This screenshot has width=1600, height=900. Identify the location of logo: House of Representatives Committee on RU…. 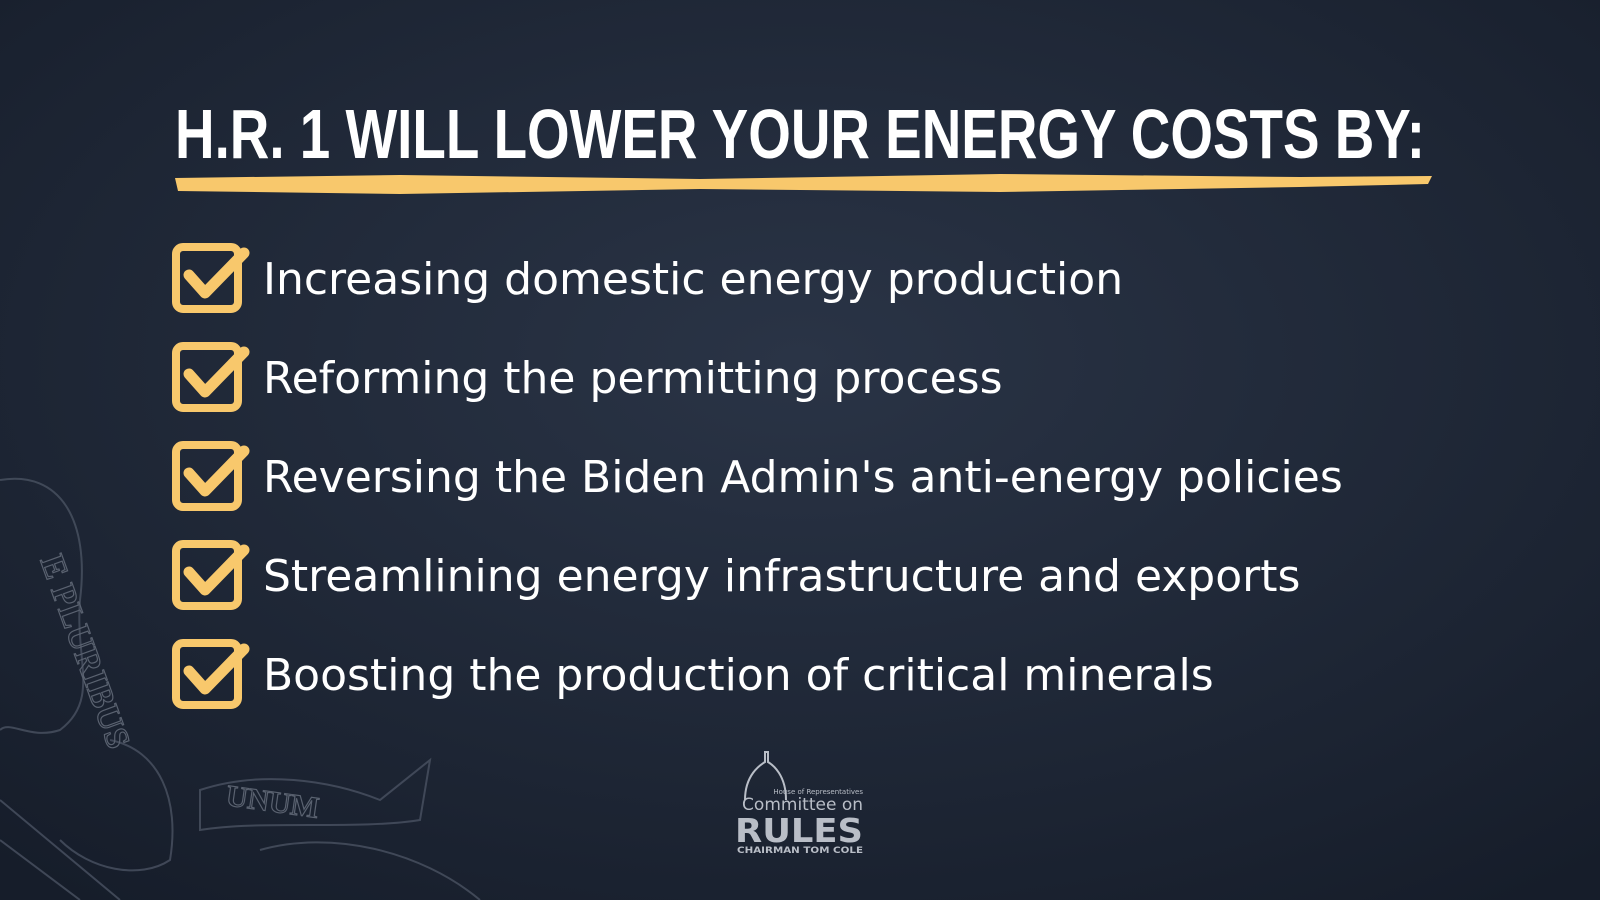
(799, 803).